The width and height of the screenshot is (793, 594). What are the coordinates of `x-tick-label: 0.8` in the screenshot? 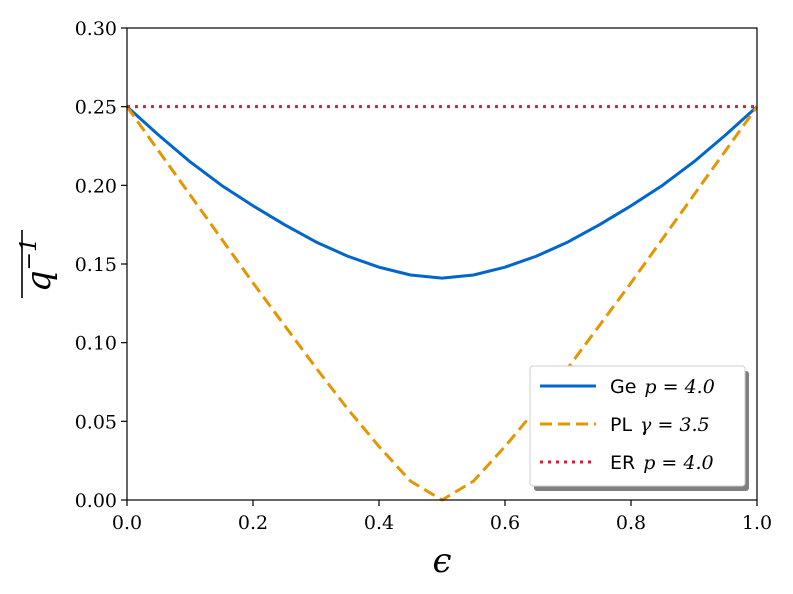 It's located at (631, 523).